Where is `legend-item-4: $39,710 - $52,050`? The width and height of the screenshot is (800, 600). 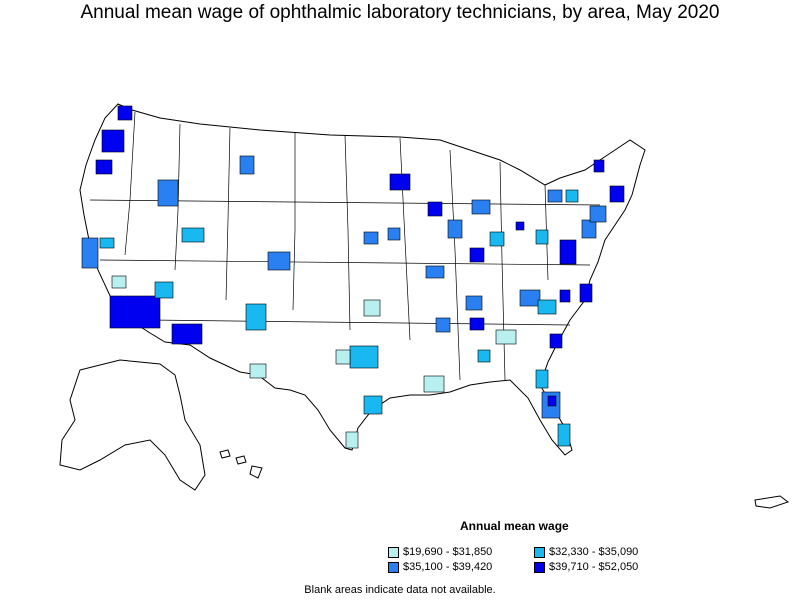
legend-item-4: $39,710 - $52,050 is located at coordinates (586, 567).